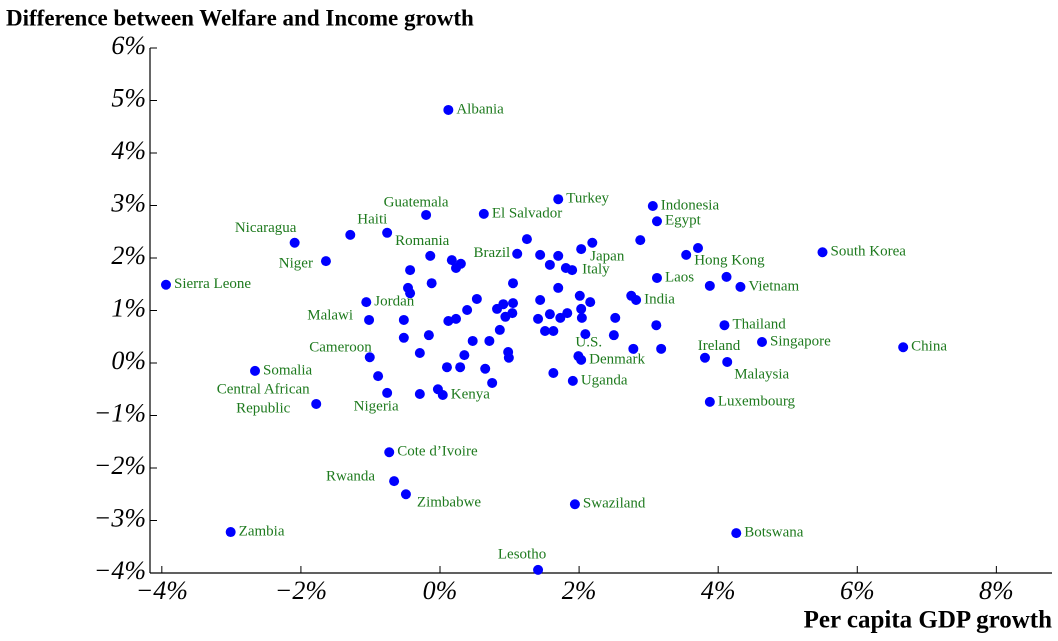 The image size is (1058, 641). I want to click on point-label: Lesotho, so click(522, 554).